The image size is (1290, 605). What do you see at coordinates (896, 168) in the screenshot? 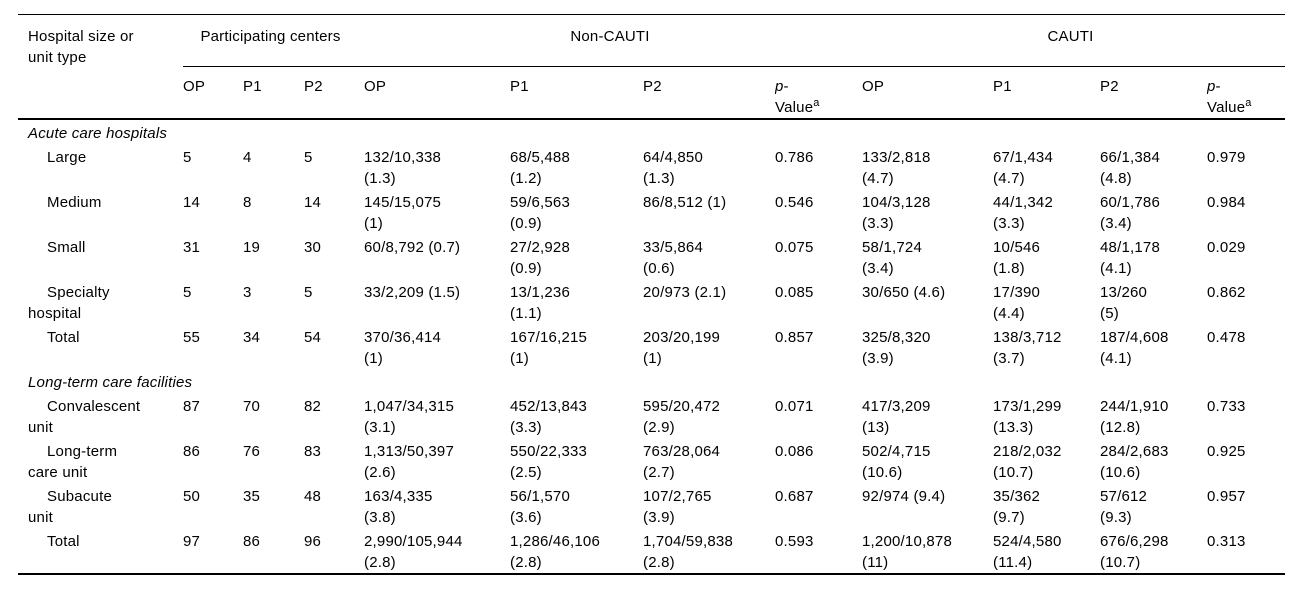
I see `cell: 133/2,818 (4.7)` at bounding box center [896, 168].